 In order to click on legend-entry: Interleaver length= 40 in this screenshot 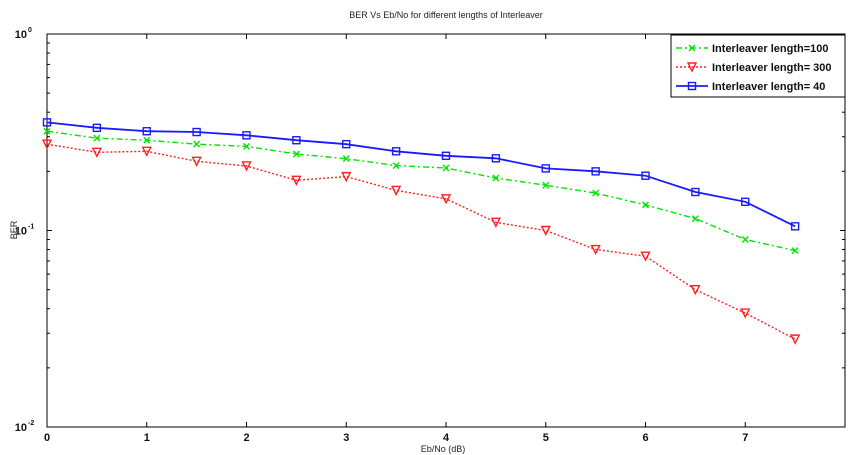, I will do `click(750, 87)`.